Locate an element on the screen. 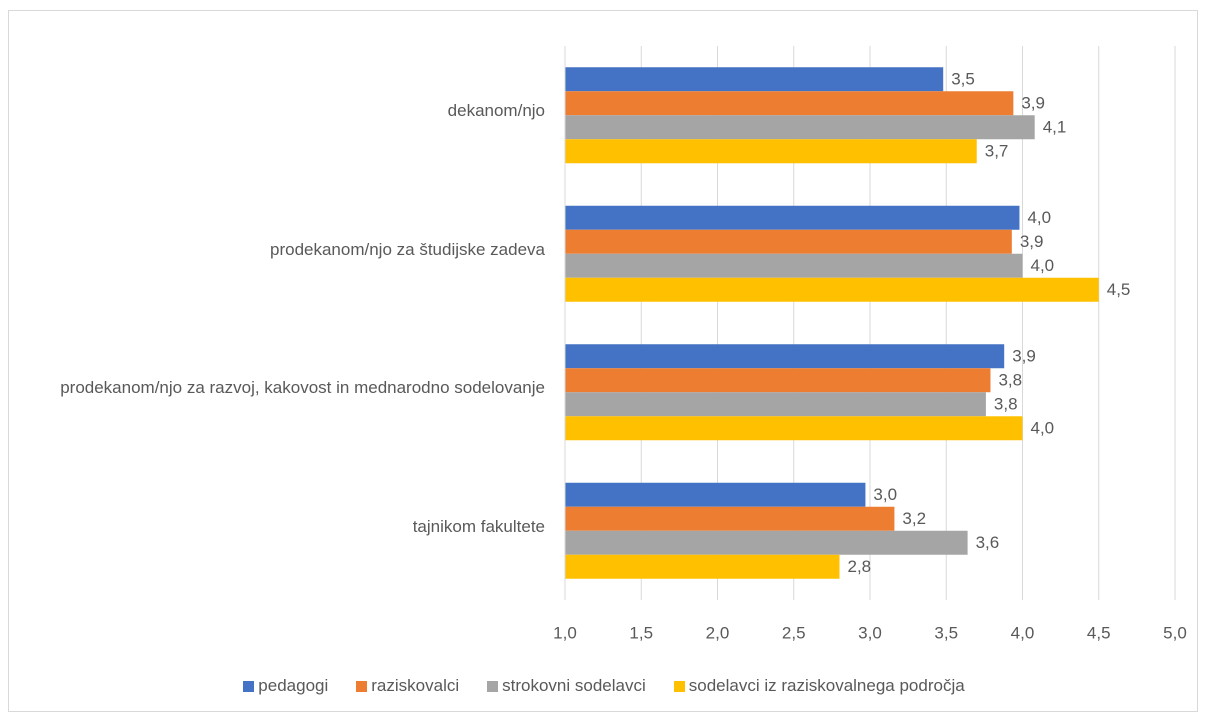  data-label: 3,2 is located at coordinates (914, 518).